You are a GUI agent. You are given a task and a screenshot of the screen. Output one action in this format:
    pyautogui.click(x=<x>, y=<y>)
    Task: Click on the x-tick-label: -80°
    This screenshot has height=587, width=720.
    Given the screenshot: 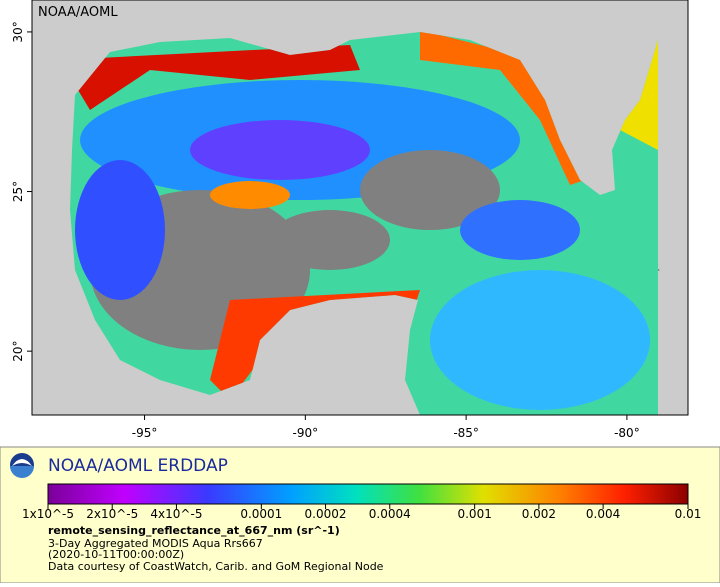 What is the action you would take?
    pyautogui.click(x=627, y=433)
    